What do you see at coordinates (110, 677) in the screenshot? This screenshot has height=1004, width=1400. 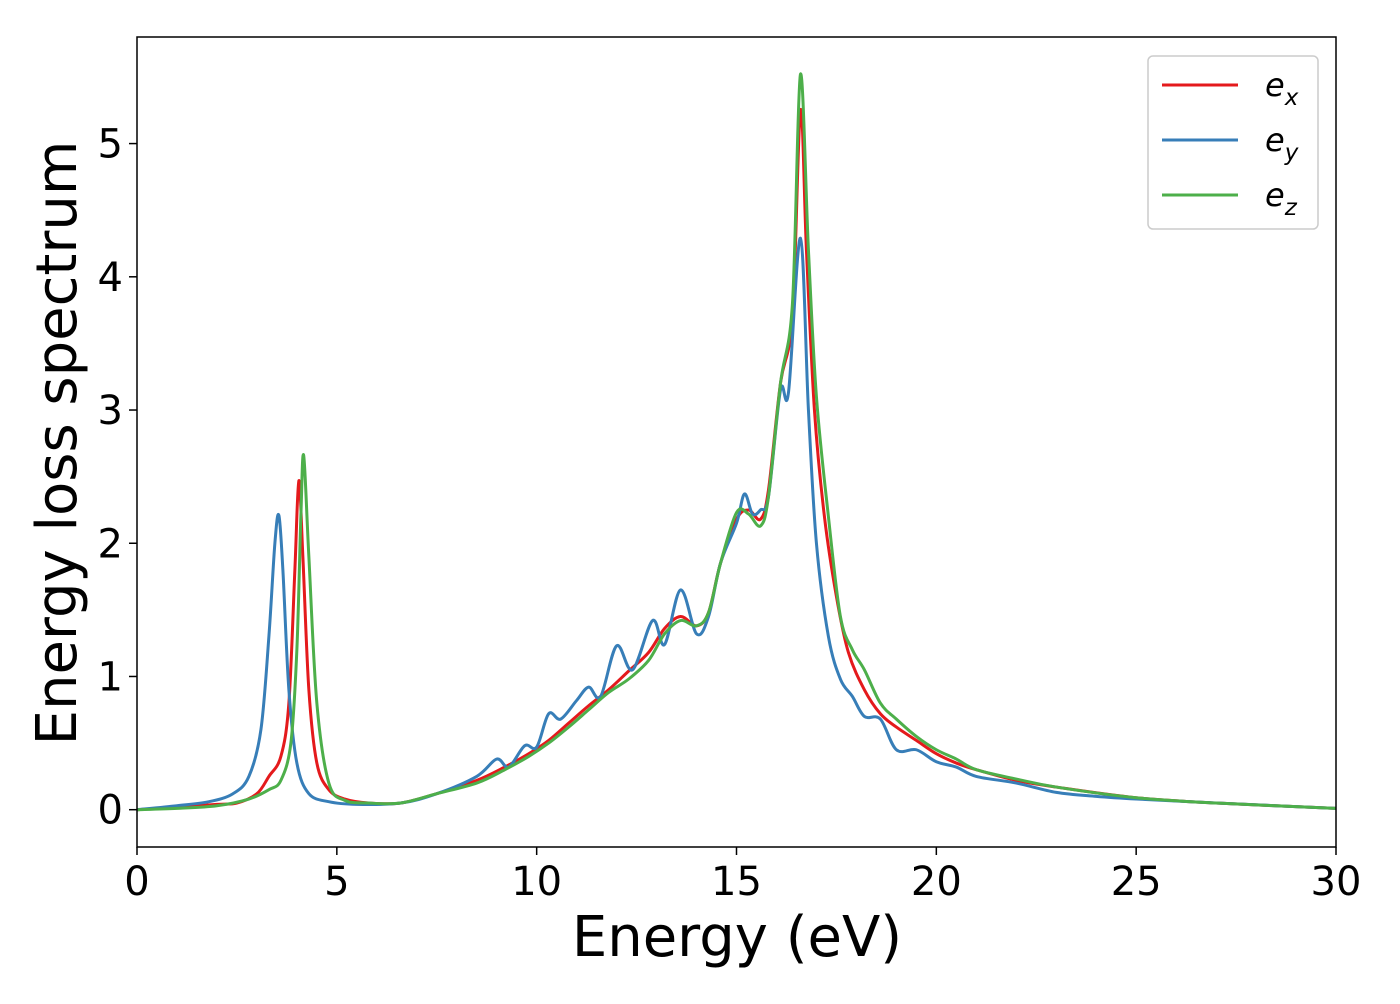 I see `y-tick-label: 1` at bounding box center [110, 677].